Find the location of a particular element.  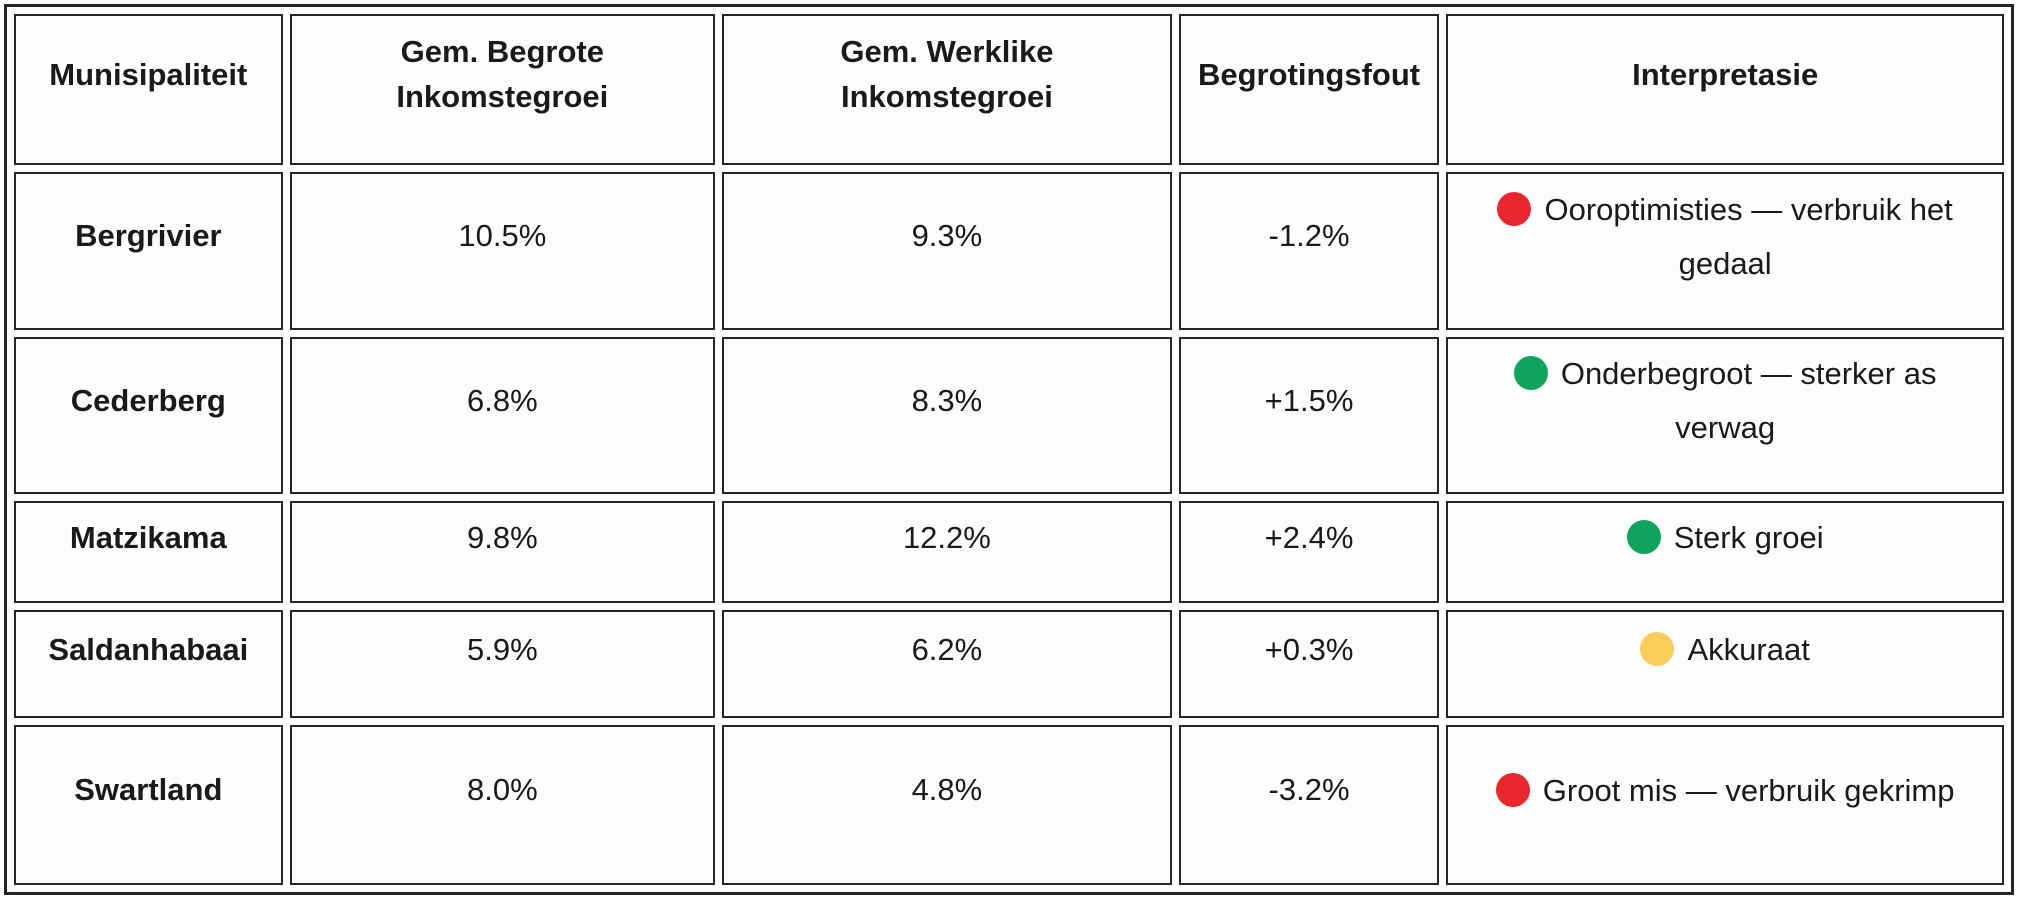

cell-actual-growth: 12.2% is located at coordinates (947, 552).